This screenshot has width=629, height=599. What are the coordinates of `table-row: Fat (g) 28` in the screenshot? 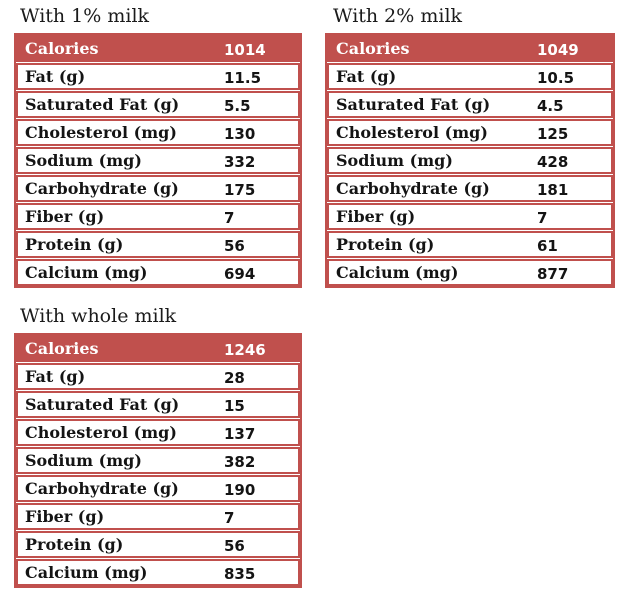 It's located at (158, 376).